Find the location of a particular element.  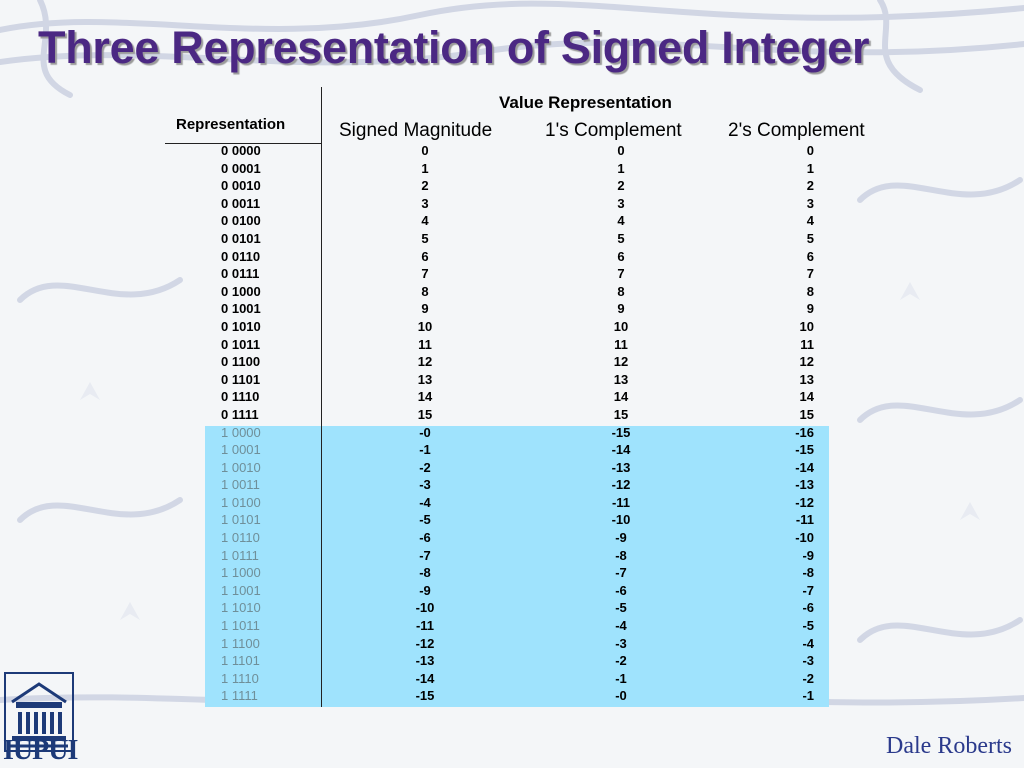

author-name: Dale Roberts is located at coordinates (949, 746).